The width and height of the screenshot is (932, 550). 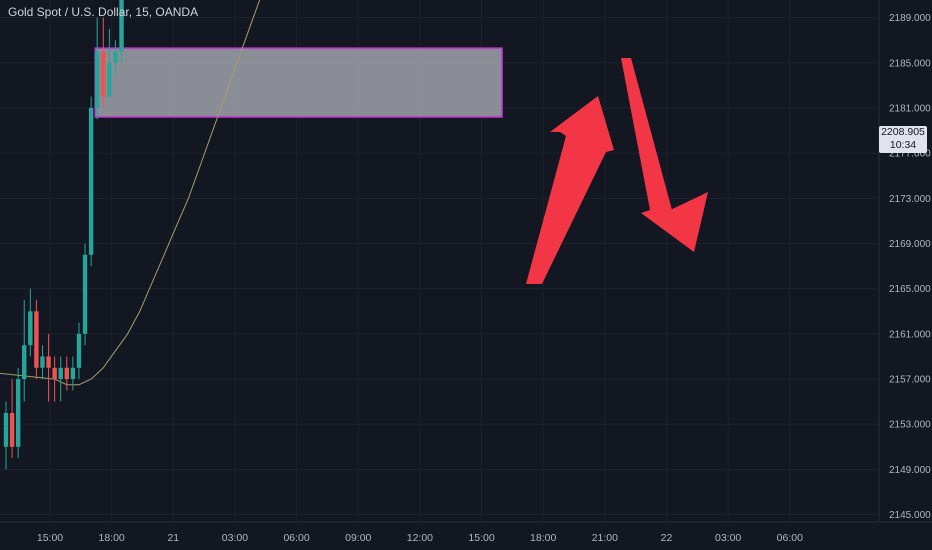 I want to click on x-tick-label: 12:00, so click(x=420, y=538).